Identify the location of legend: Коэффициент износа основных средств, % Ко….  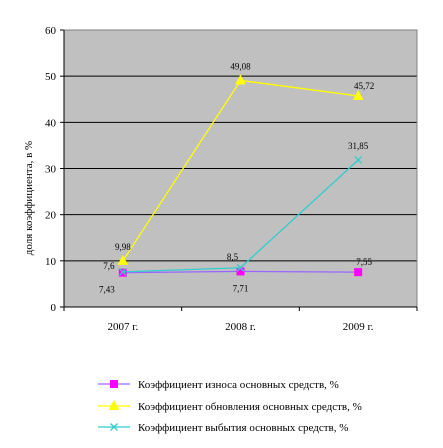
(230, 406).